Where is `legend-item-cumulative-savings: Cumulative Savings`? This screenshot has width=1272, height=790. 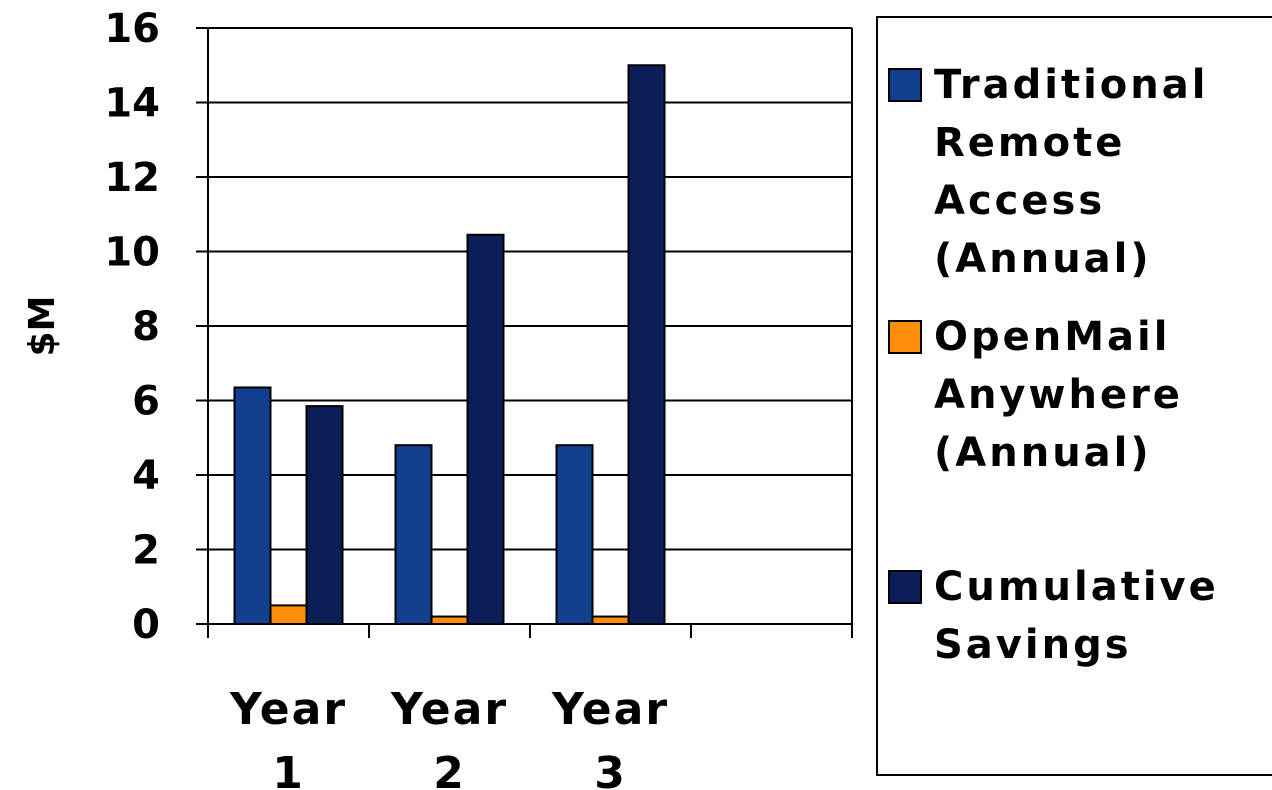
legend-item-cumulative-savings: Cumulative Savings is located at coordinates (1076, 616).